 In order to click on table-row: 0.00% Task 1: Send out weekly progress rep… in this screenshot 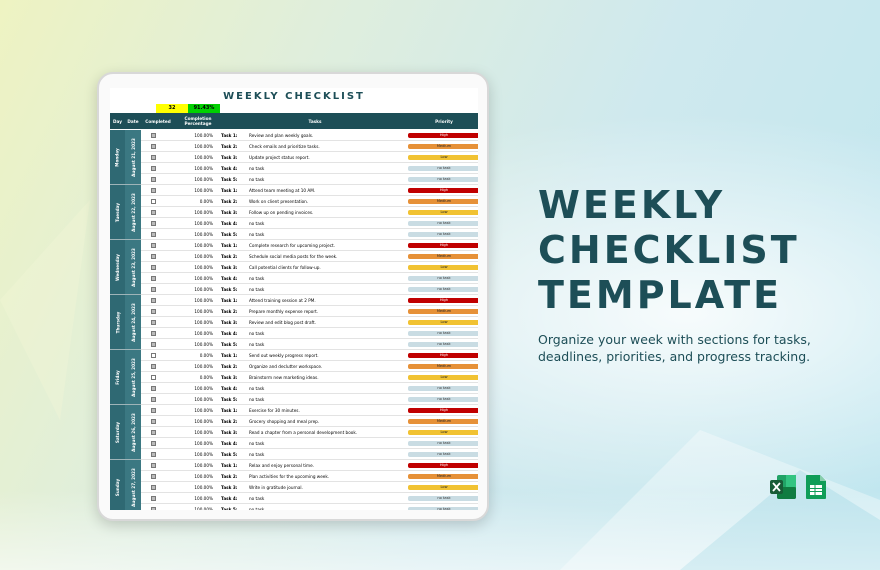, I will do `click(309, 355)`.